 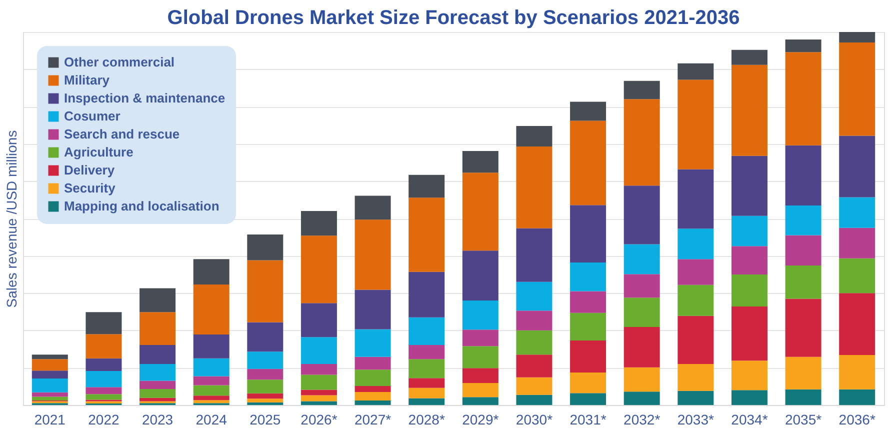 What do you see at coordinates (119, 62) in the screenshot?
I see `legend-label: Other commercial` at bounding box center [119, 62].